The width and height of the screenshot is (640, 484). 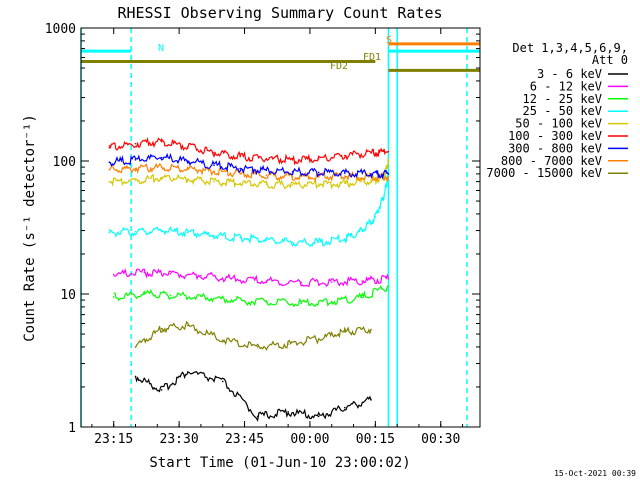 I want to click on legend-label-8: 7000 - 15000 keV, so click(x=544, y=173).